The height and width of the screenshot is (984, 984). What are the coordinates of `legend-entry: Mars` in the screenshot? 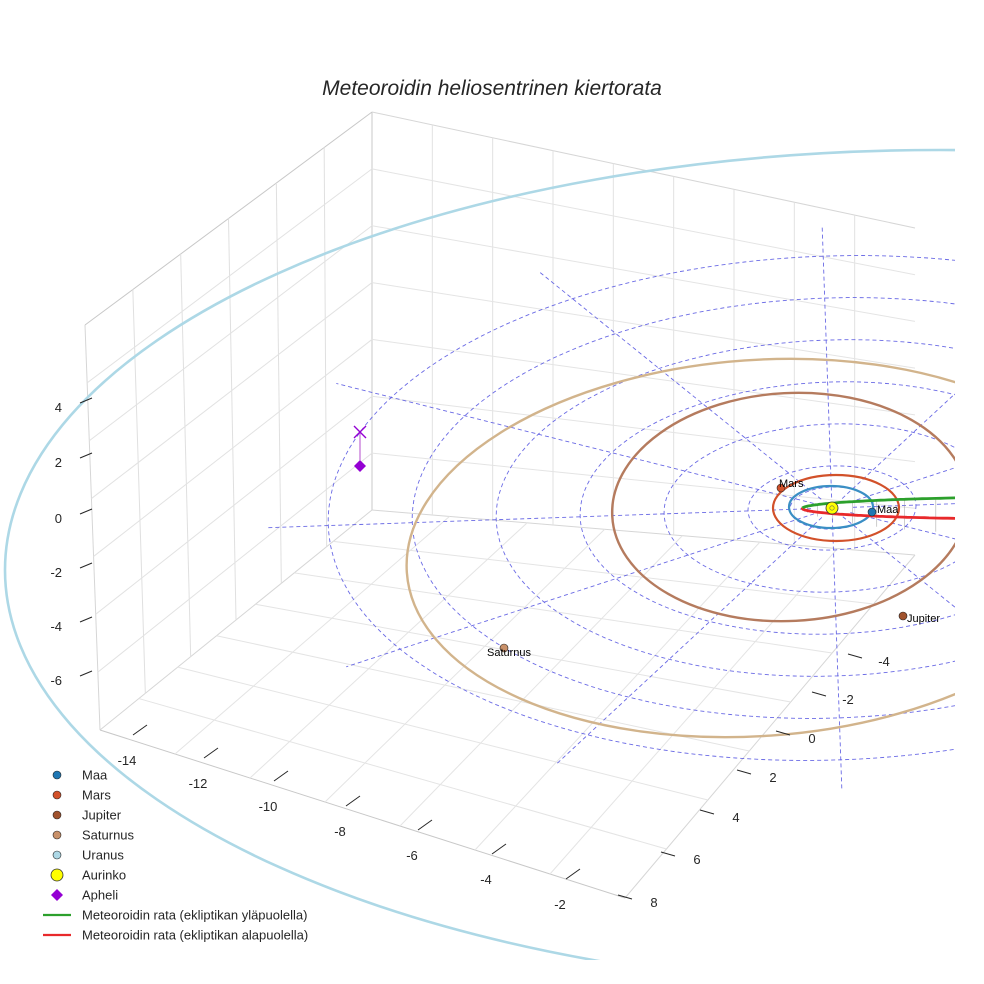 It's located at (96, 795).